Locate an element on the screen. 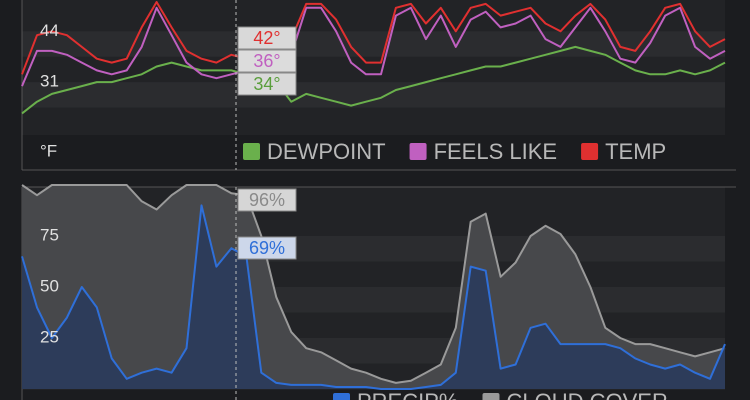 The image size is (750, 400). legend-label: FEELS LIKE is located at coordinates (496, 151).